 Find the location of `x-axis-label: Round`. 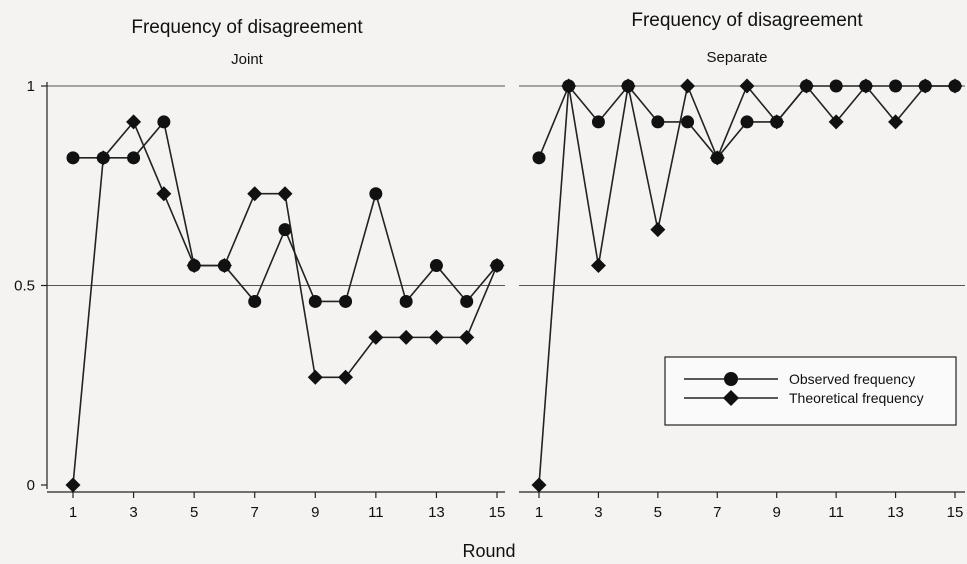

x-axis-label: Round is located at coordinates (488, 550).